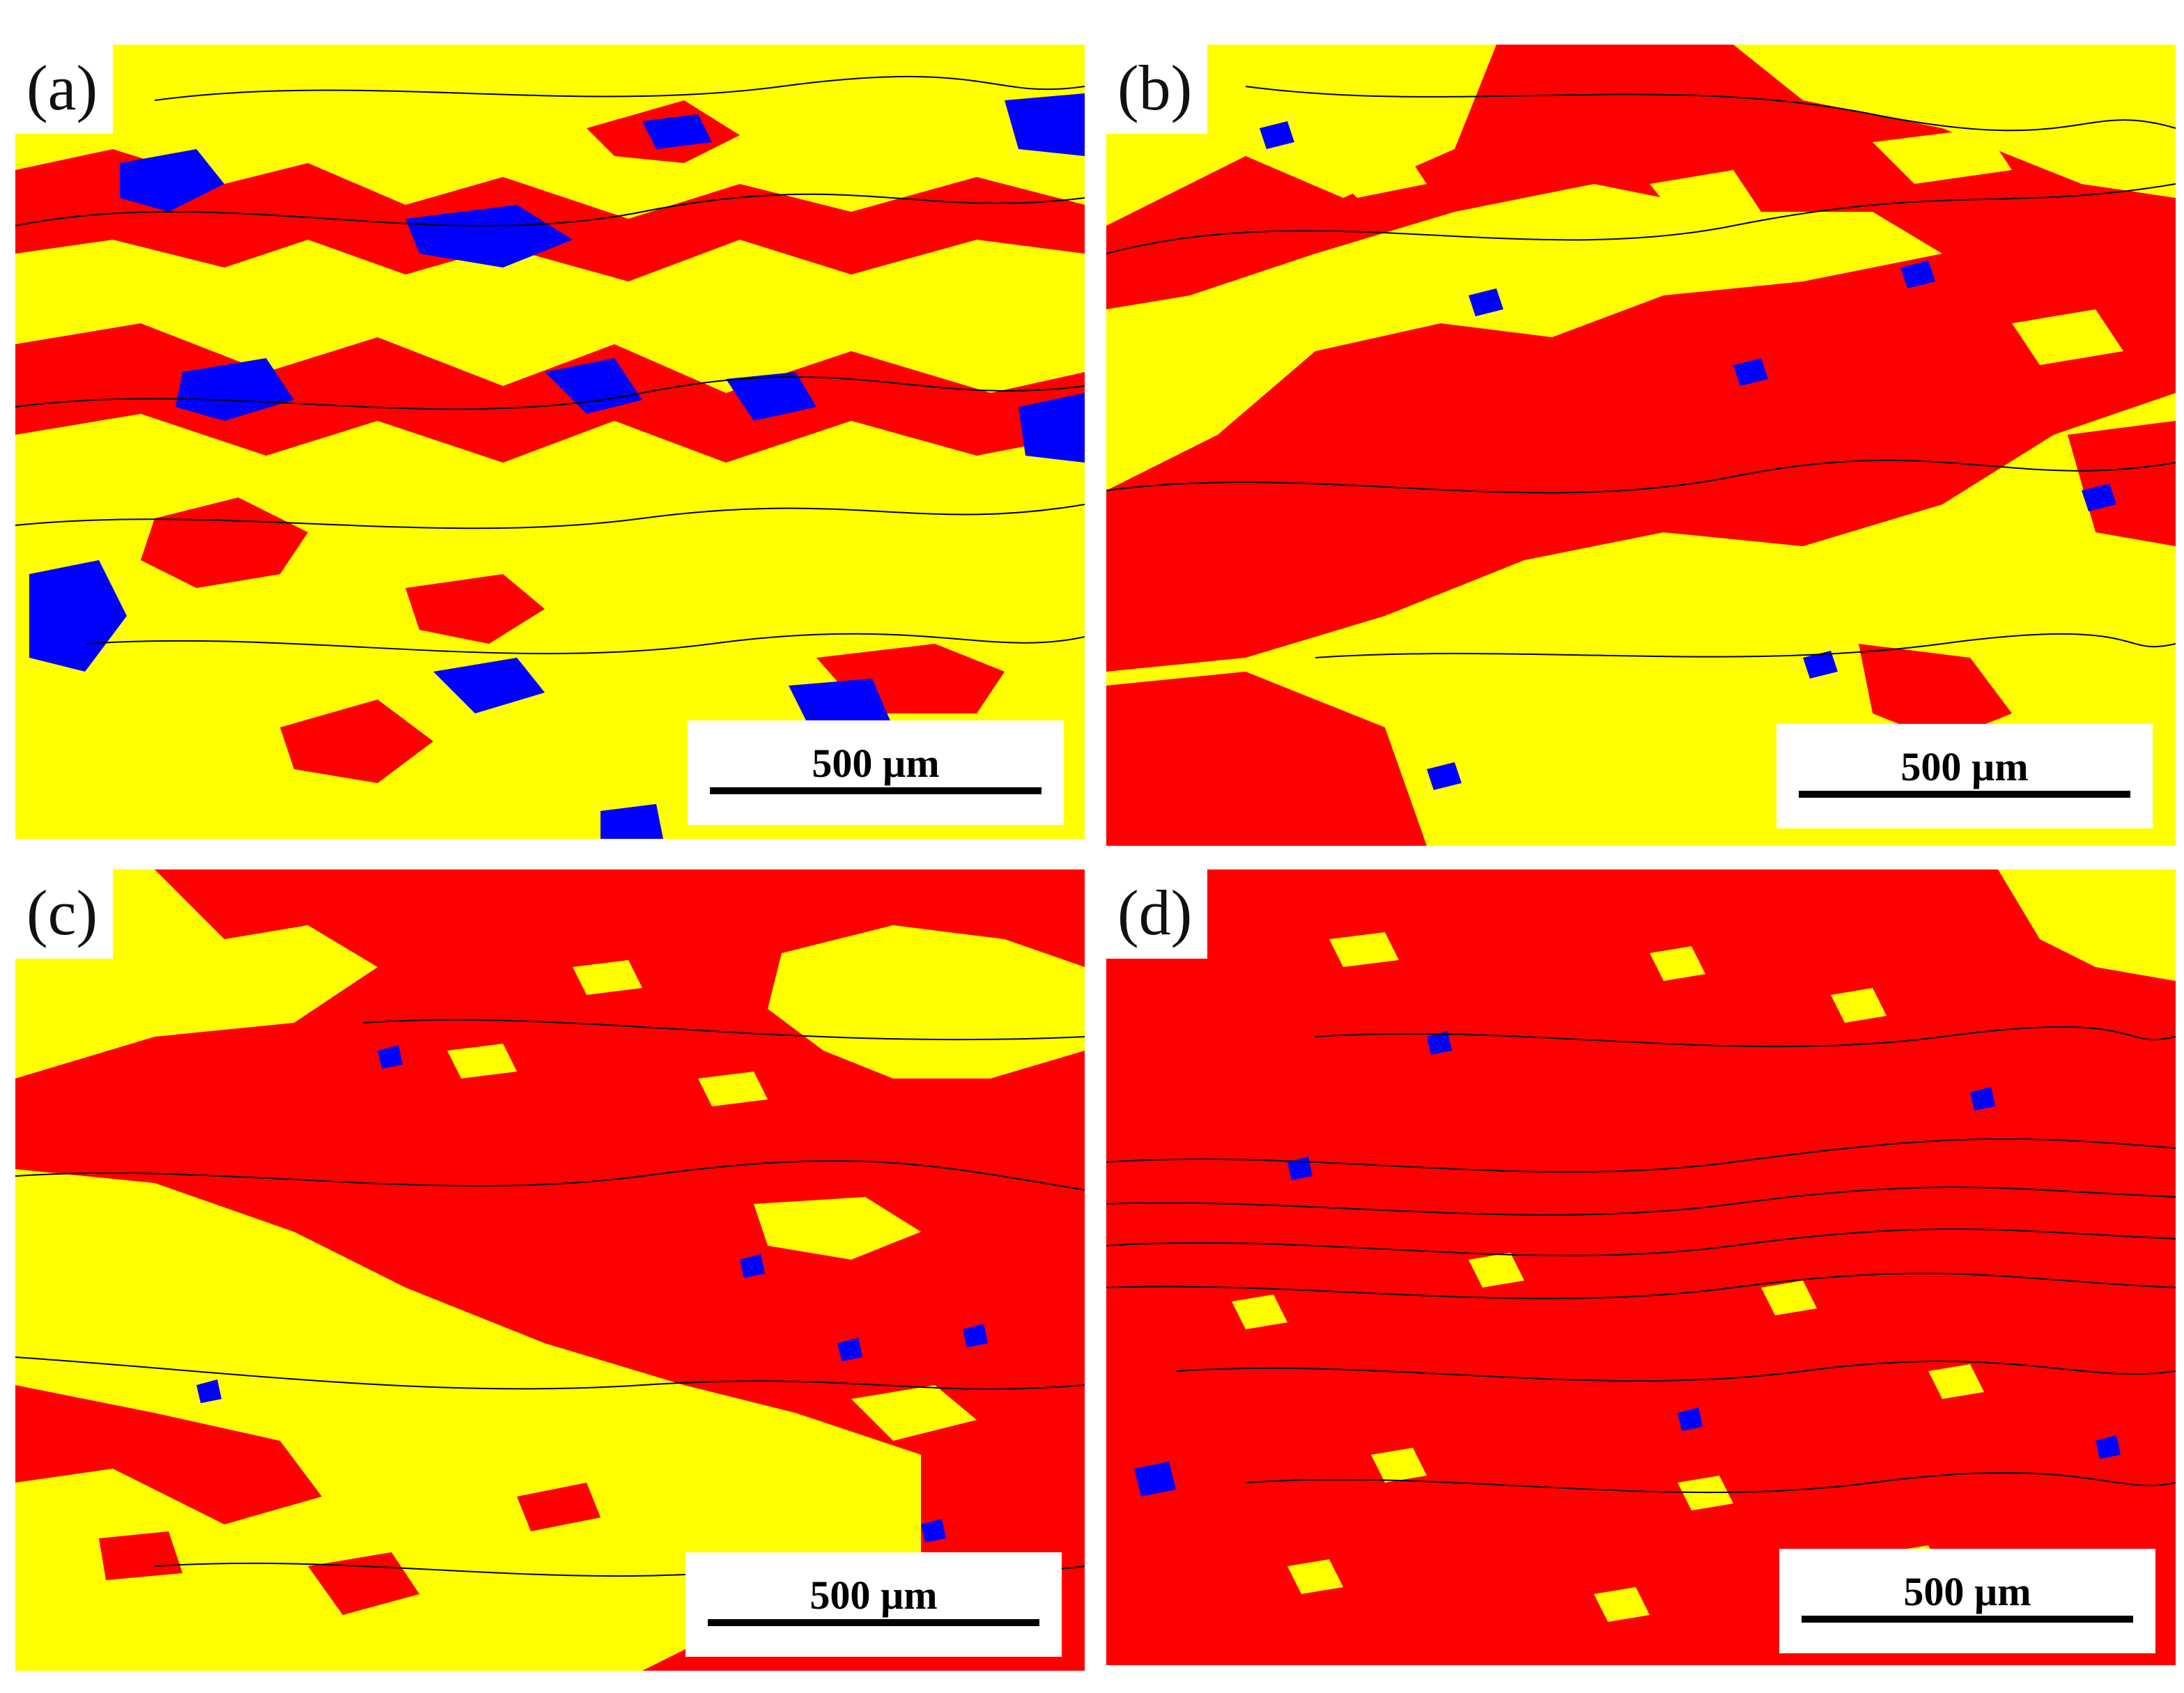  I want to click on panel-label: (b), so click(1157, 90).